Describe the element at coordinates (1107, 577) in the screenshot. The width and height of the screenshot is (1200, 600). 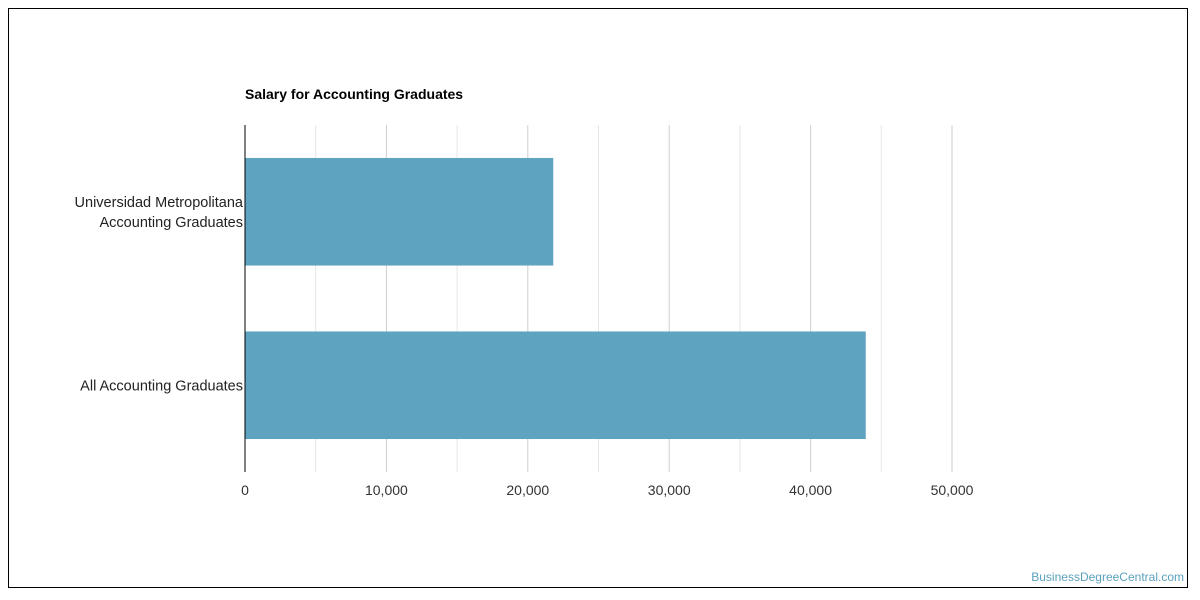
I see `site-watermark: BusinessDegreeCentral.com` at that location.